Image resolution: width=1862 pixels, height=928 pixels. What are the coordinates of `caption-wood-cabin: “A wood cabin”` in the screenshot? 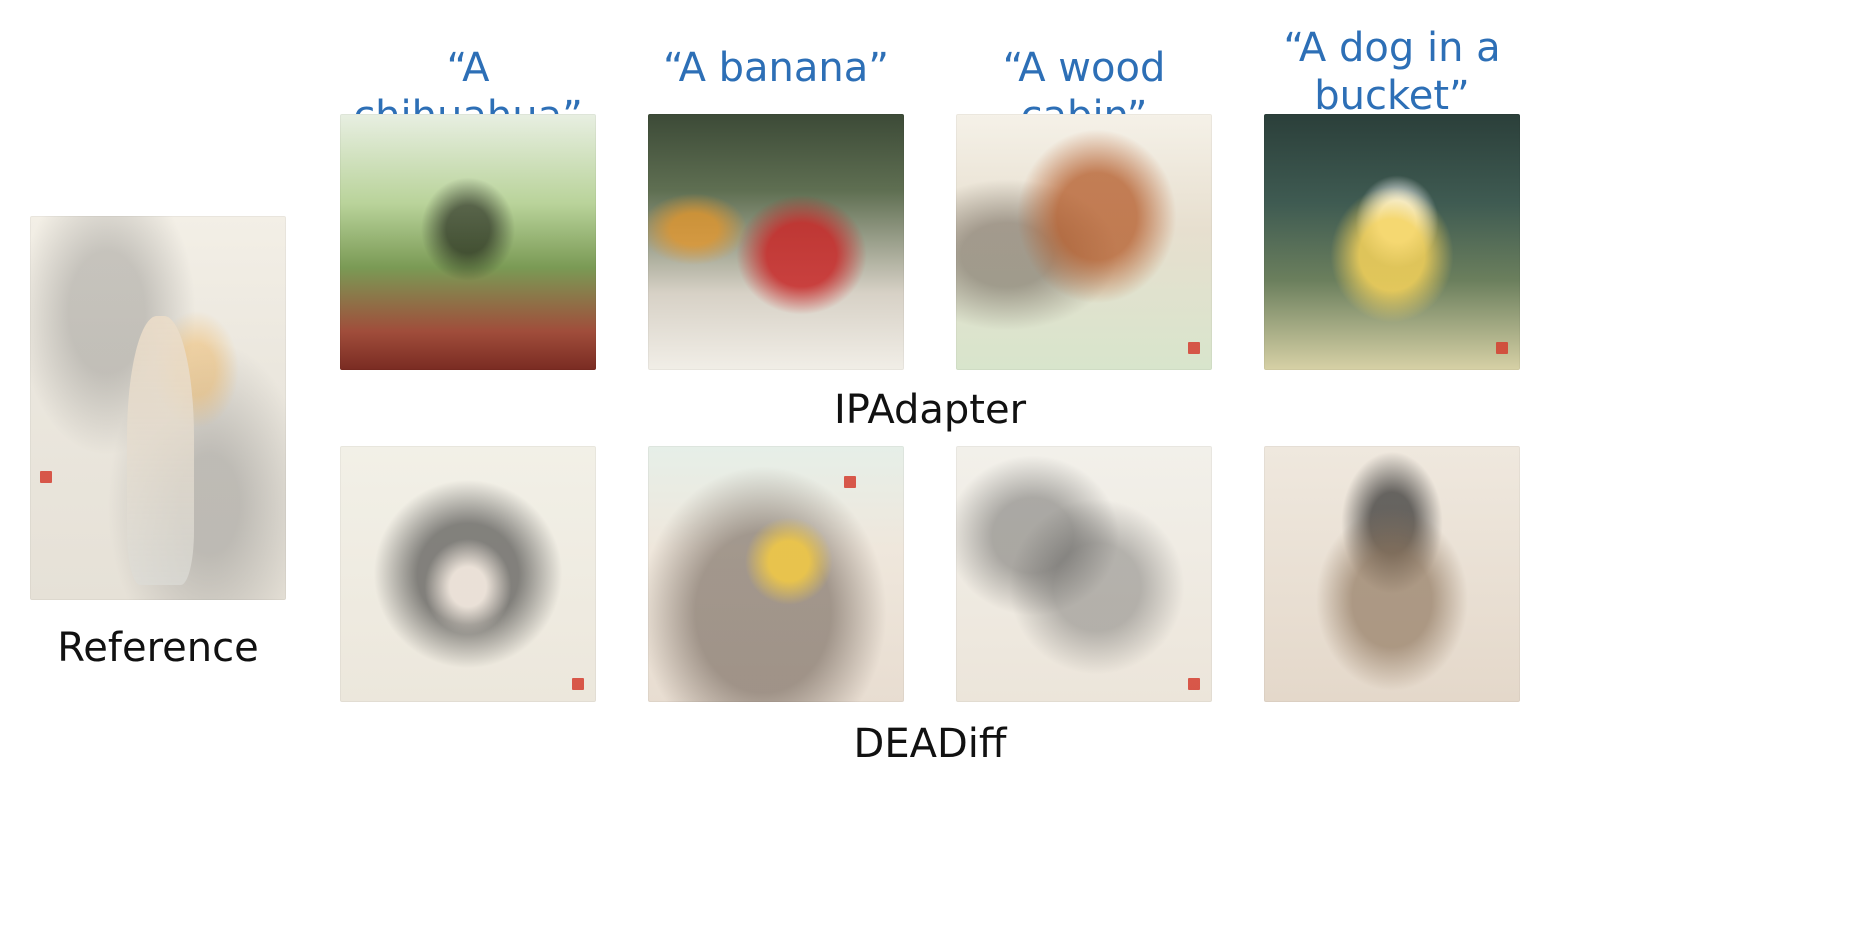 It's located at (1084, 92).